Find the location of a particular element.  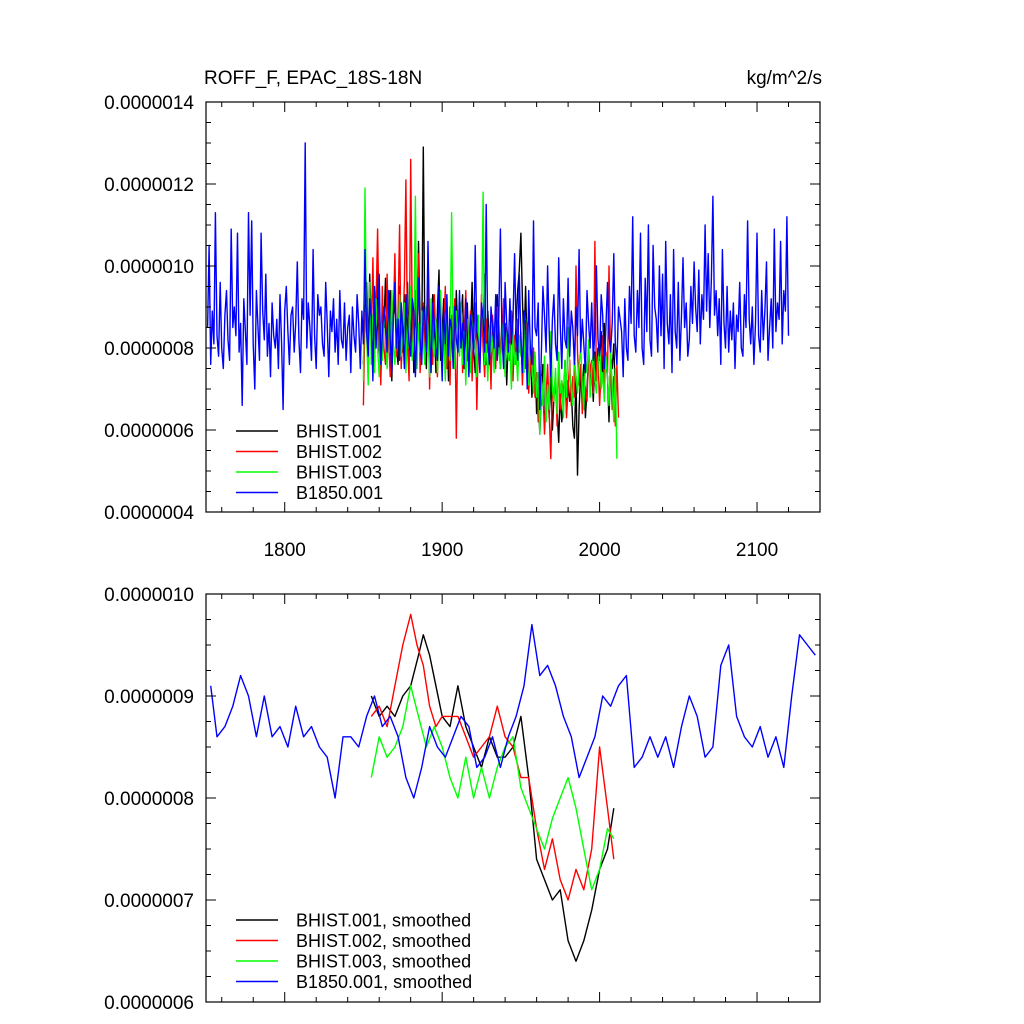

legend-label: BHIST.002 is located at coordinates (339, 452).